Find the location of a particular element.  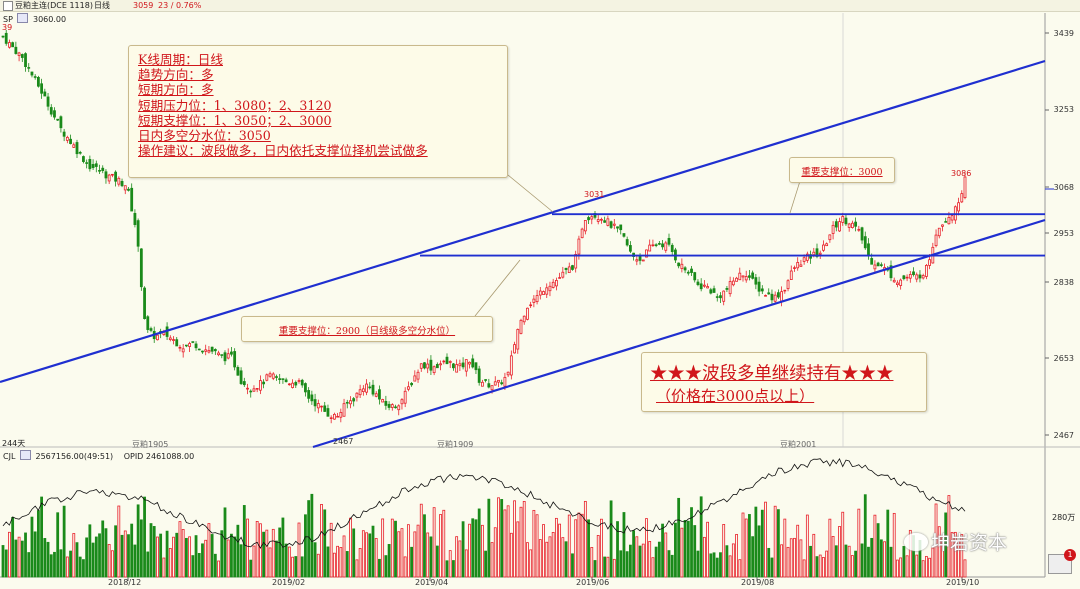

vol-expand-icon is located at coordinates (25, 455).